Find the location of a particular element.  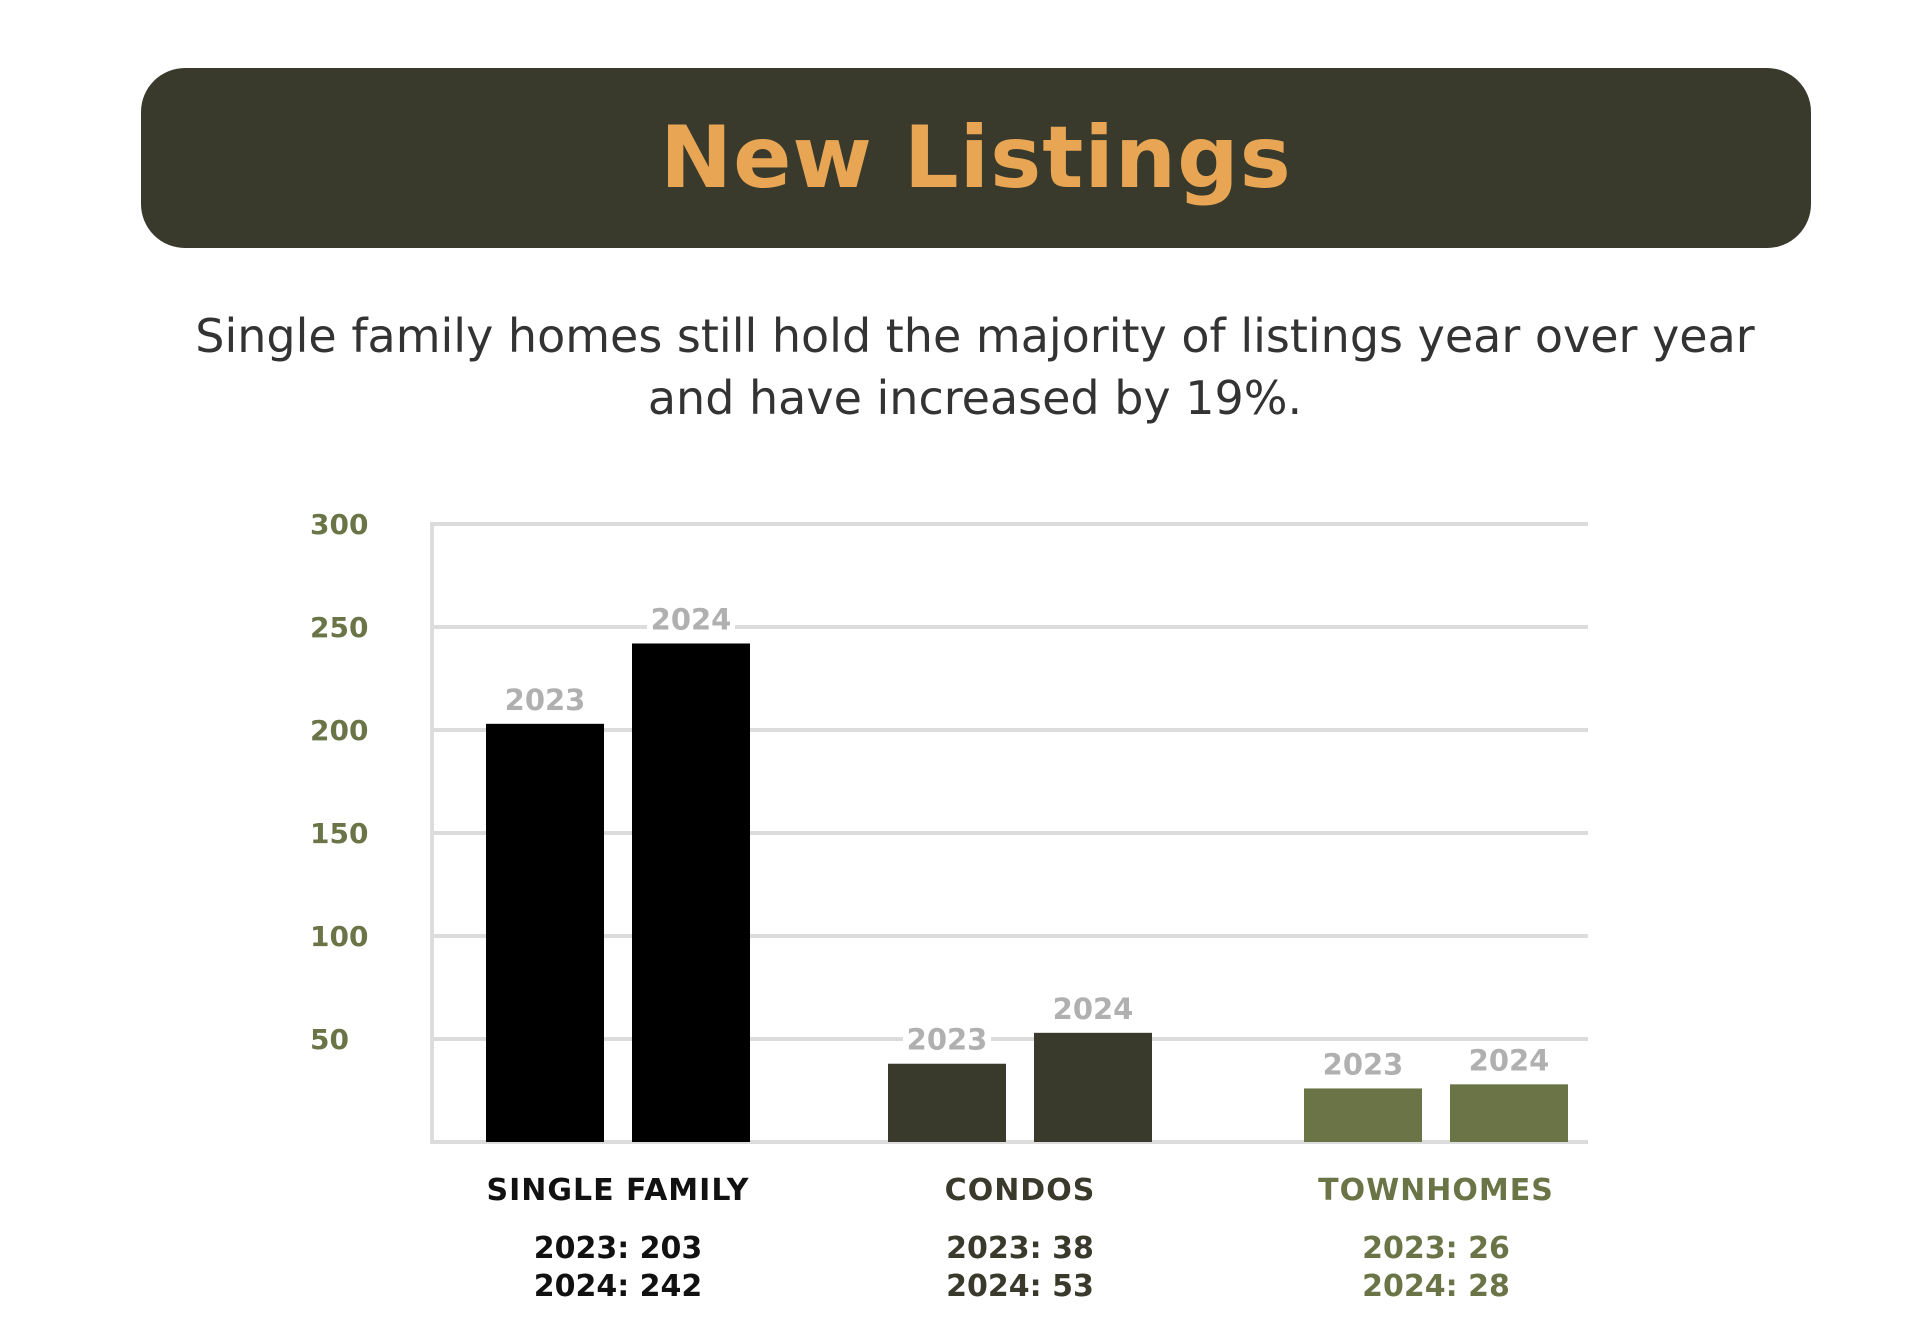

y-tick-label: 150 is located at coordinates (339, 833).